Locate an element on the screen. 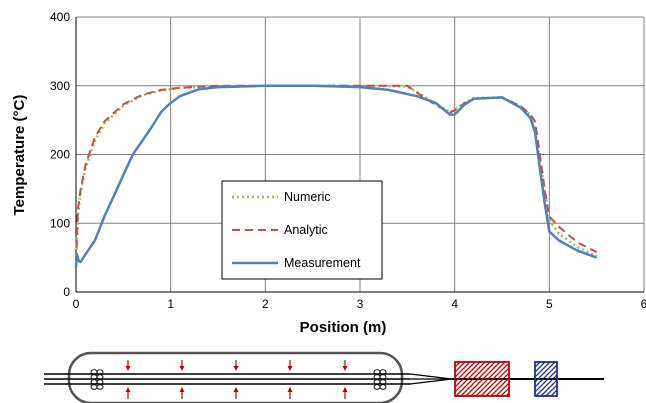 The width and height of the screenshot is (646, 403). furnace-schematic is located at coordinates (324, 377).